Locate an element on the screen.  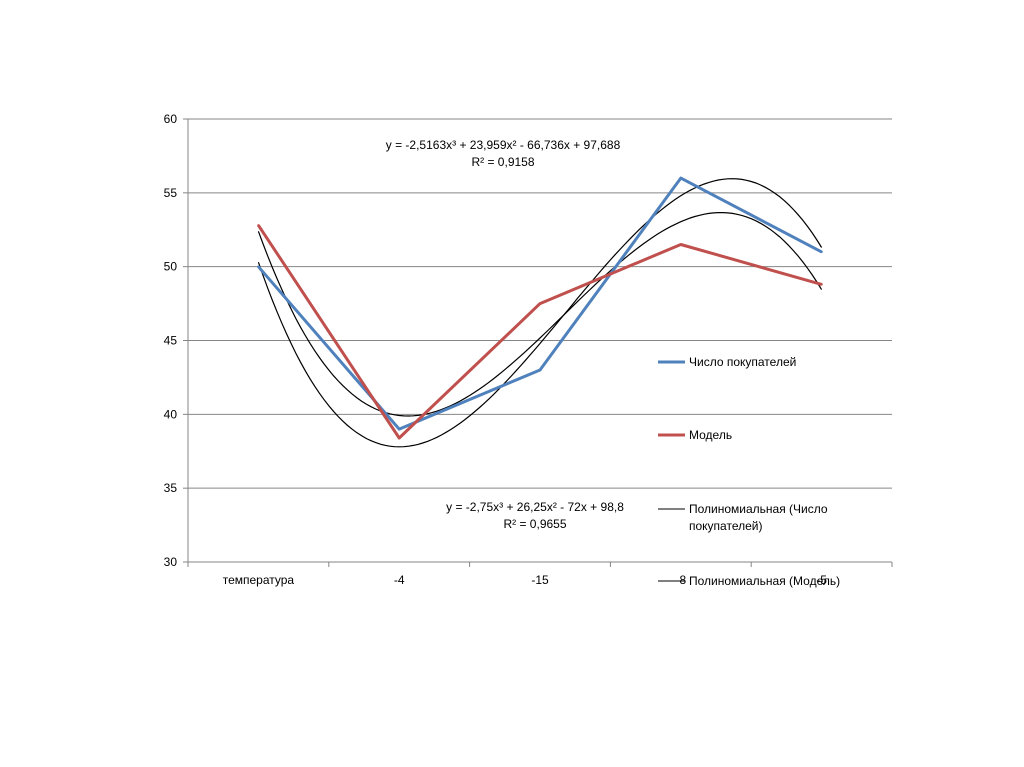
y-tick-label: 30 is located at coordinates (171, 562).